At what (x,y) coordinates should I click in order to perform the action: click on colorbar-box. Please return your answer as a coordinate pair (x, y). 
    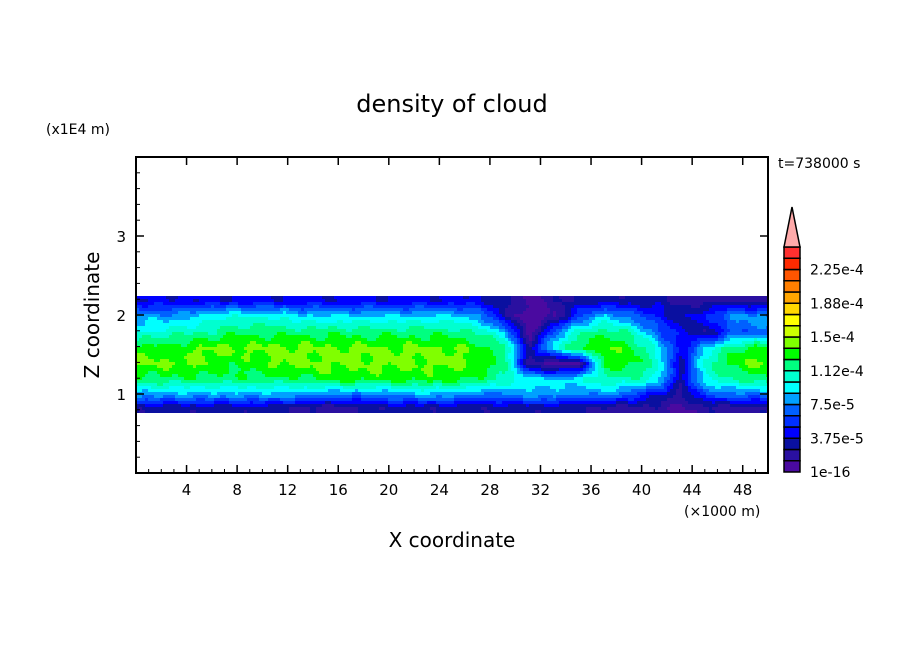
    Looking at the image, I should click on (792, 365).